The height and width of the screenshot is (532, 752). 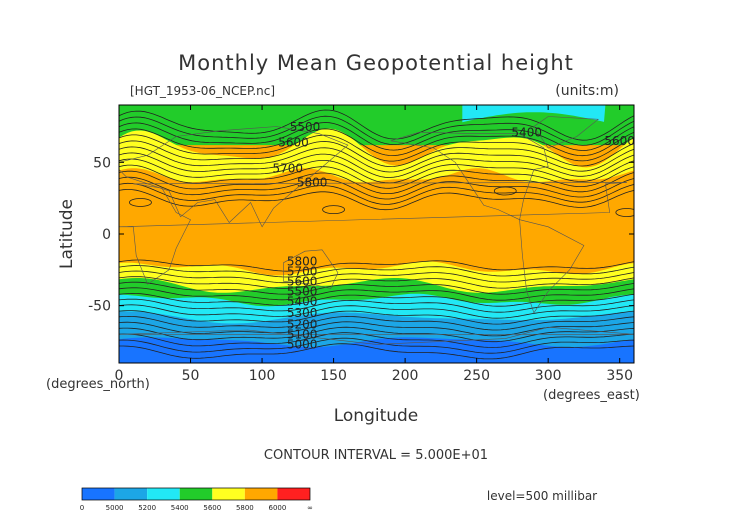 What do you see at coordinates (82, 508) in the screenshot?
I see `colorbar-label: 0` at bounding box center [82, 508].